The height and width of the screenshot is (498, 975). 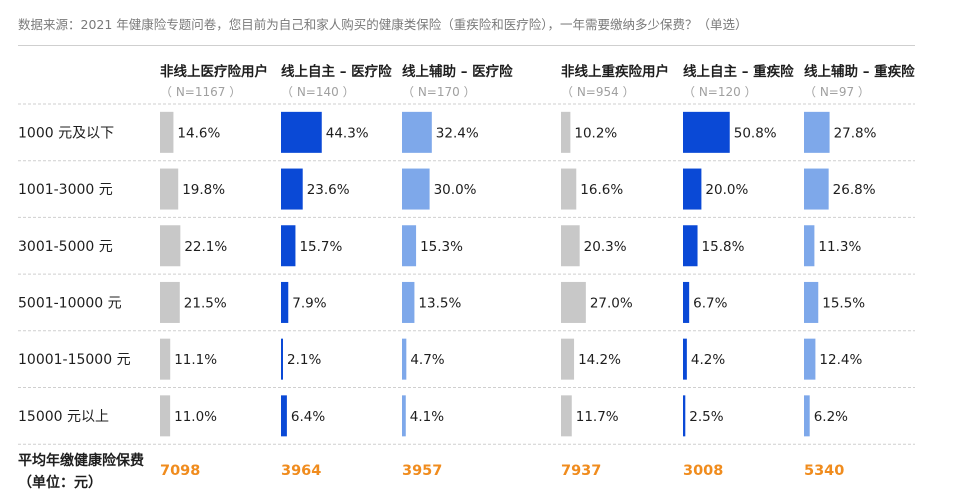 I want to click on bar-value-label: 20.3%, so click(x=605, y=247).